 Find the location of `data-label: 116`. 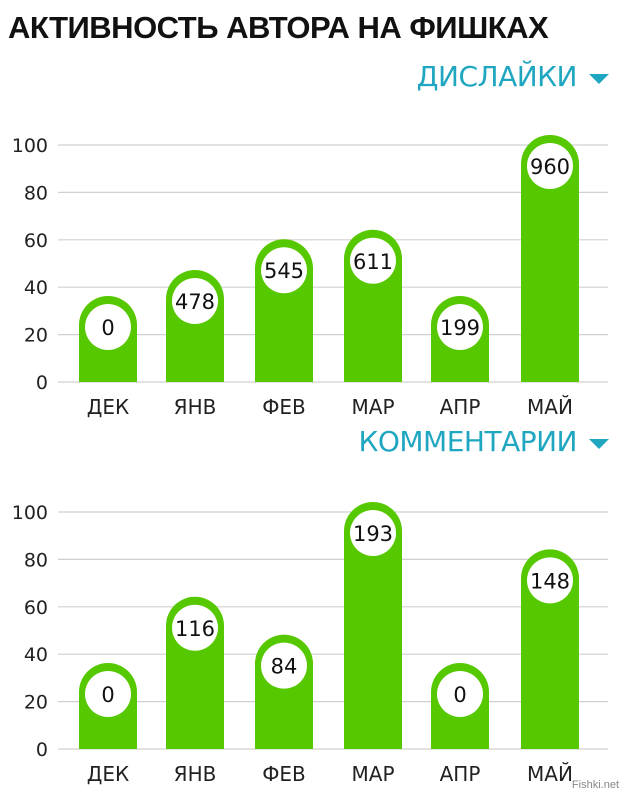

data-label: 116 is located at coordinates (195, 629).